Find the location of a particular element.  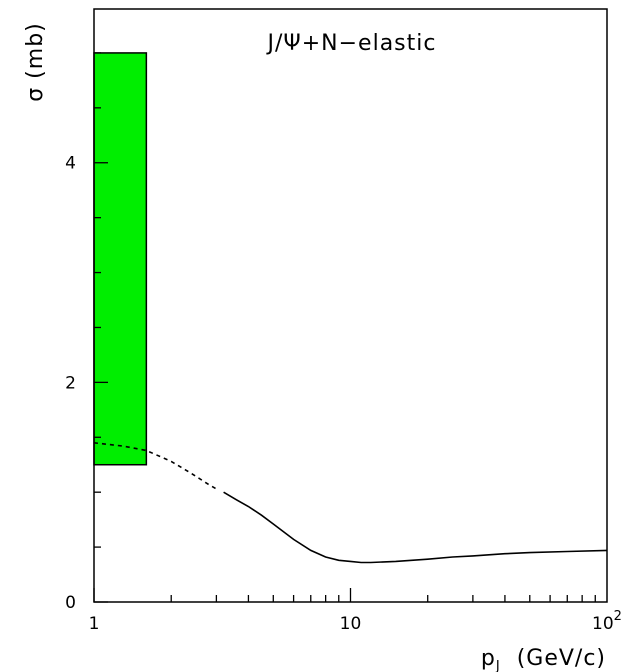

y-tick-label: 4 is located at coordinates (70, 164).